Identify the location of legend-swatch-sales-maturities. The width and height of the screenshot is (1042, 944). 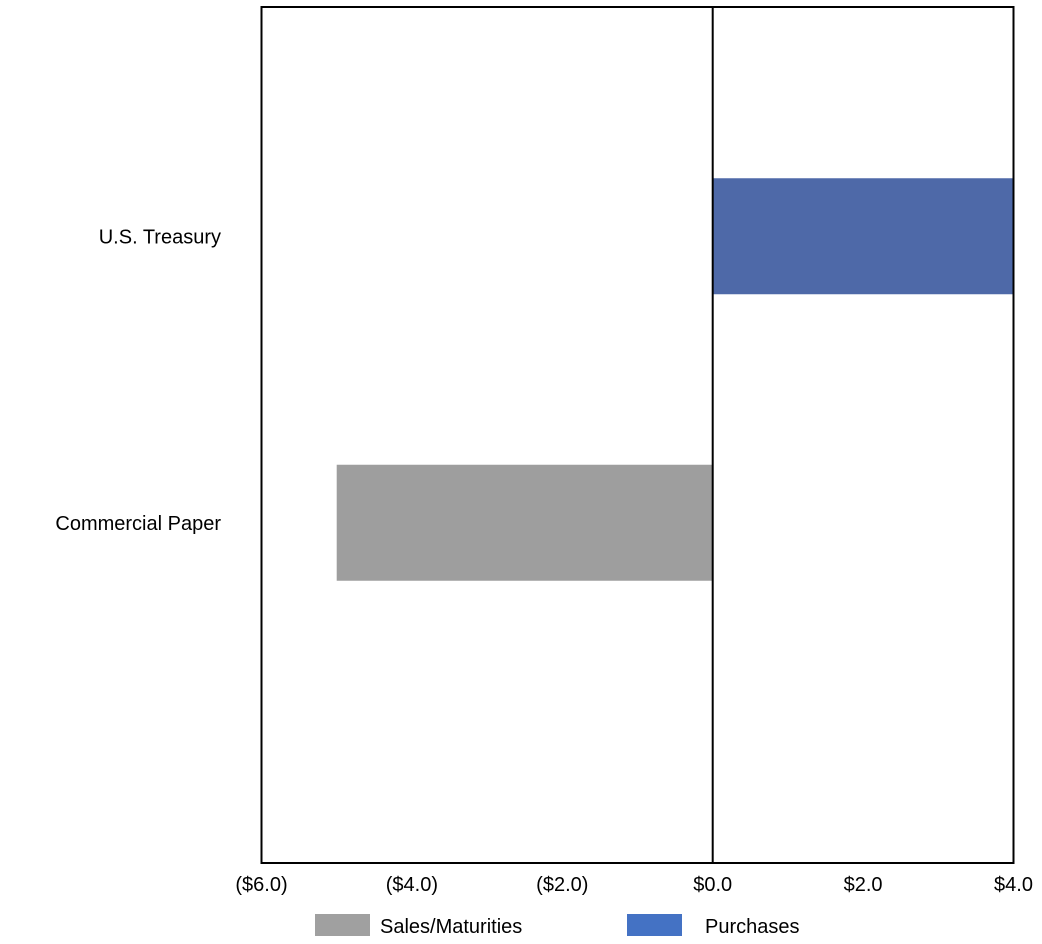
(342, 925).